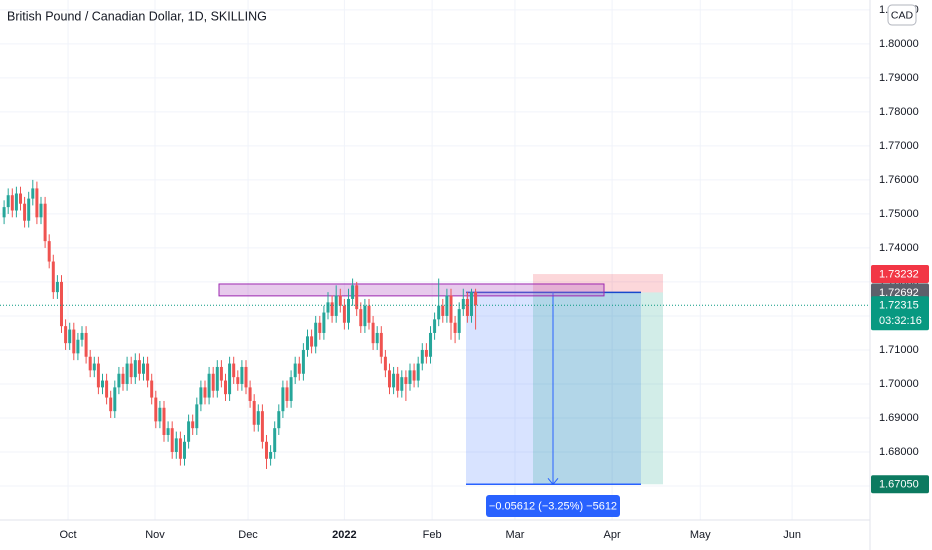 The height and width of the screenshot is (550, 932). Describe the element at coordinates (248, 535) in the screenshot. I see `x-tick-label: Dec` at that location.